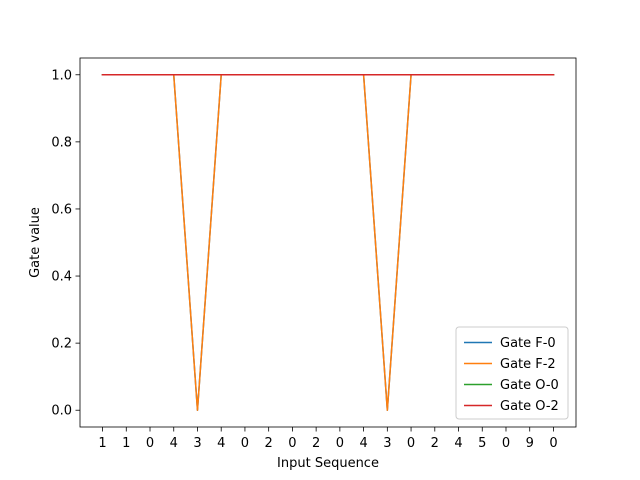 This screenshot has width=640, height=480. I want to click on y-tick-label: 0.0, so click(61, 411).